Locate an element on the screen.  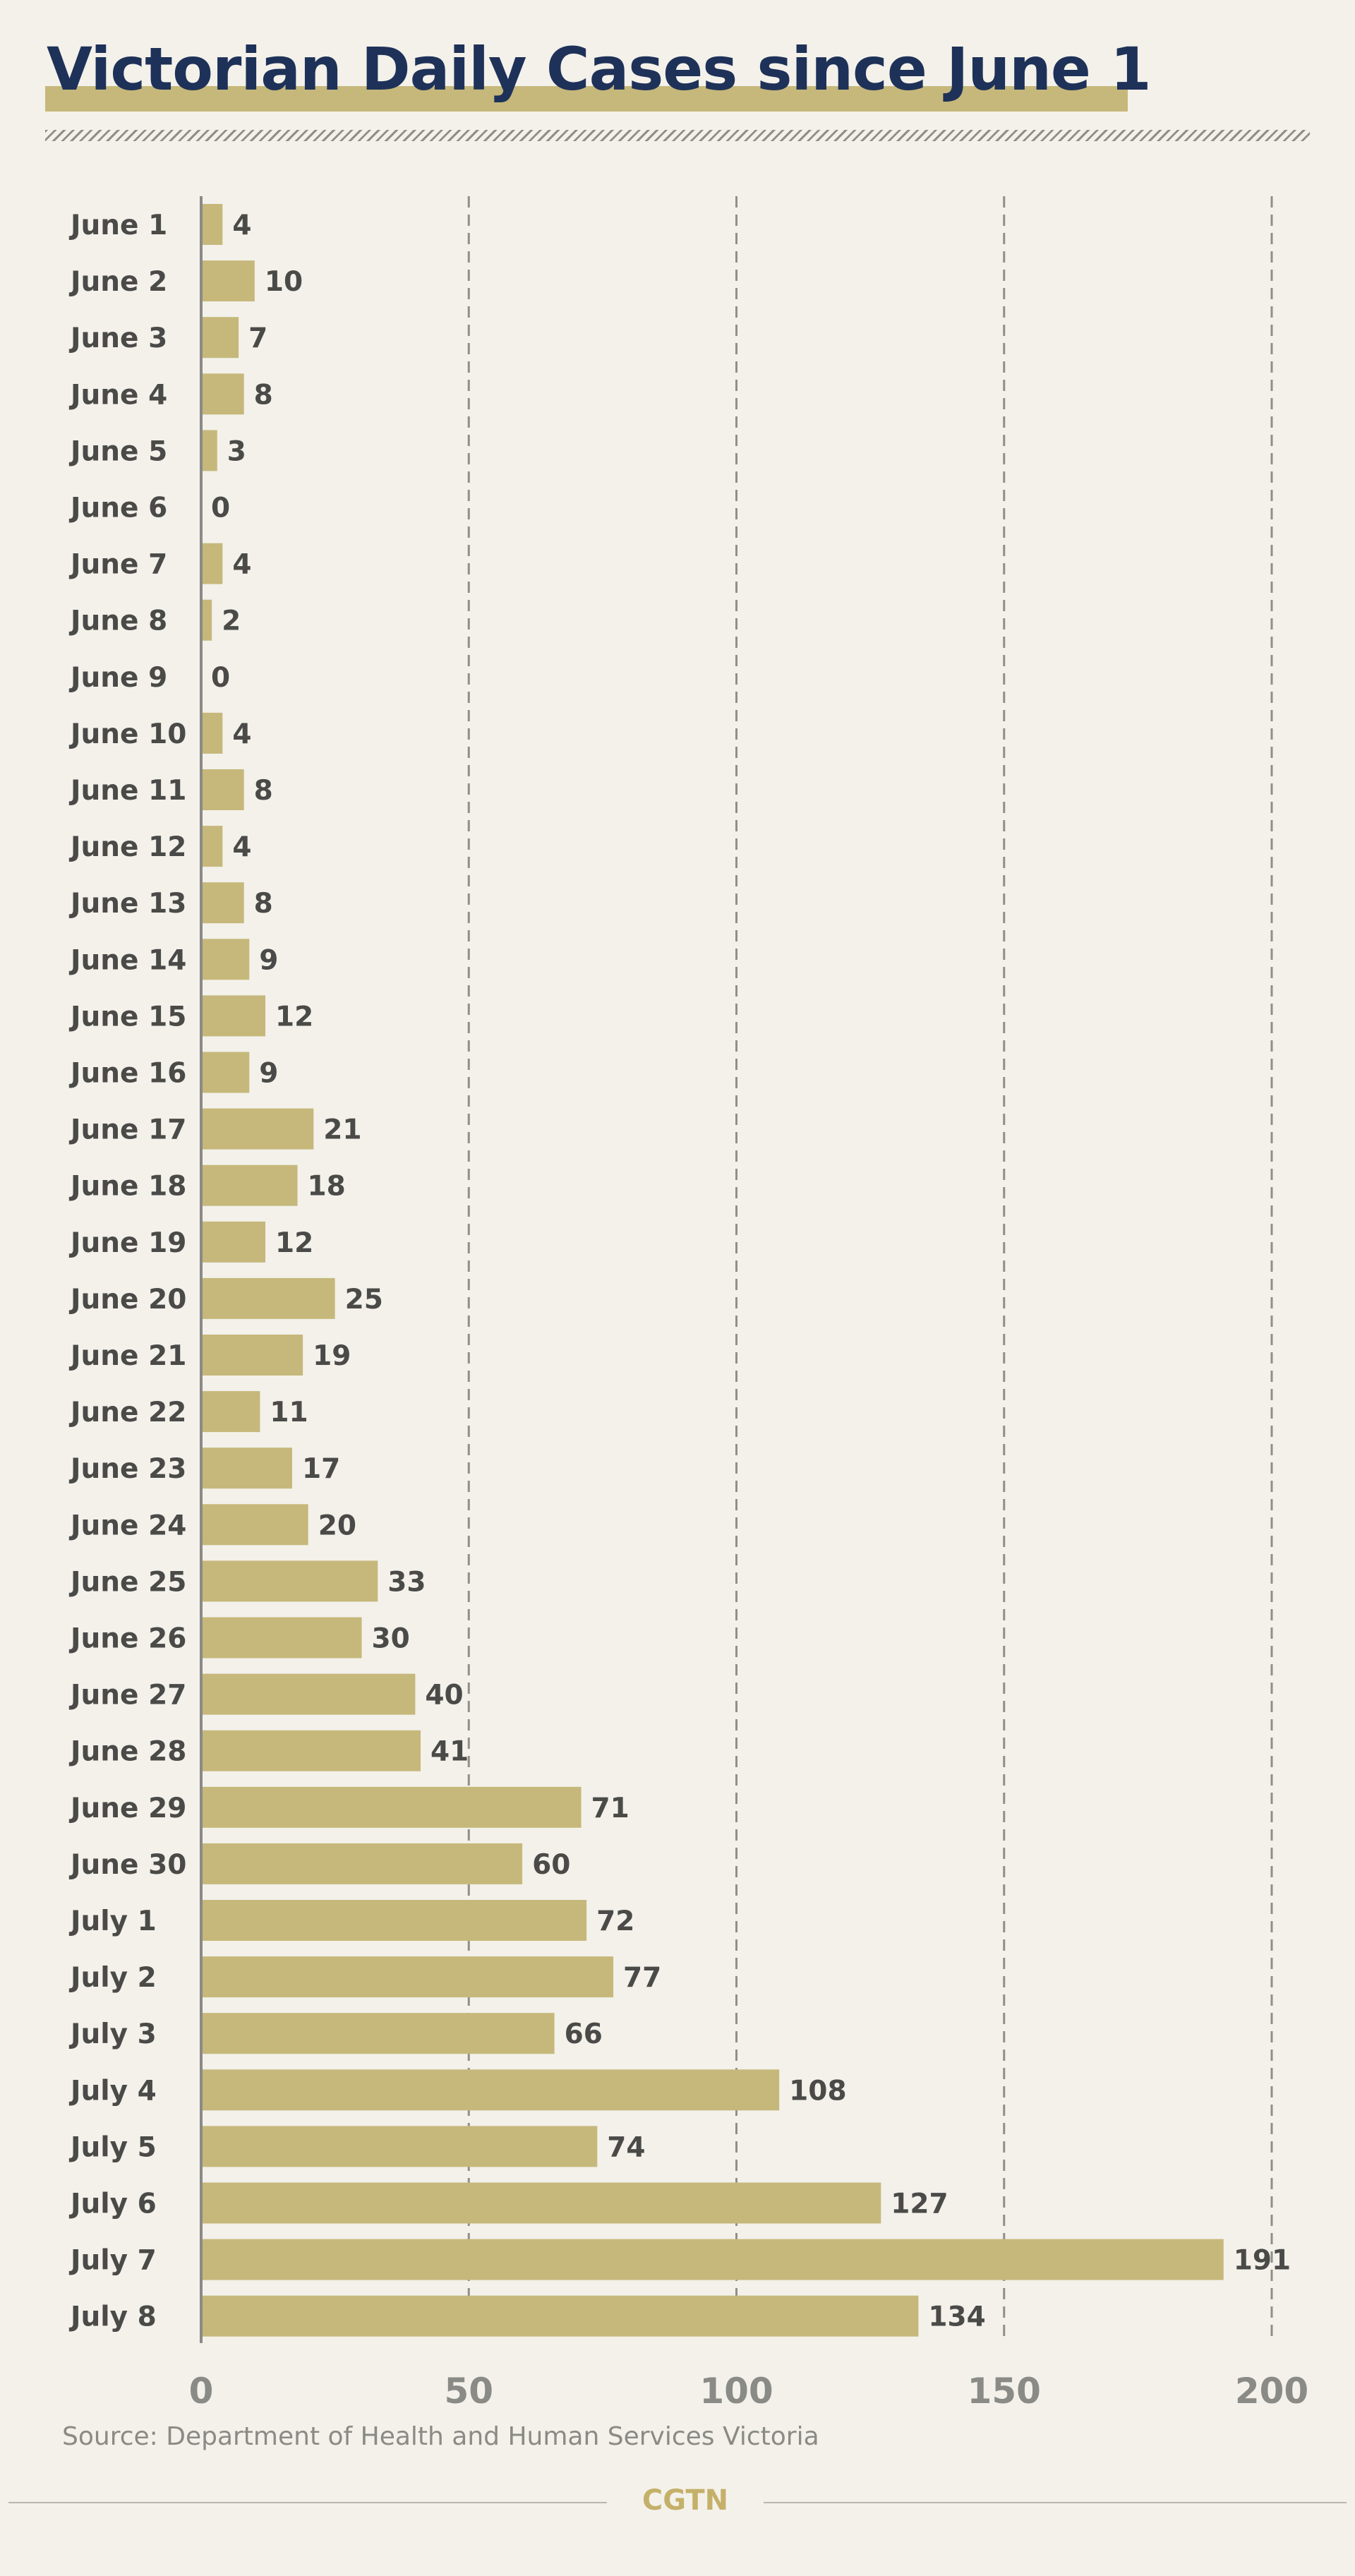
category-label: June 16 is located at coordinates (127, 1074).